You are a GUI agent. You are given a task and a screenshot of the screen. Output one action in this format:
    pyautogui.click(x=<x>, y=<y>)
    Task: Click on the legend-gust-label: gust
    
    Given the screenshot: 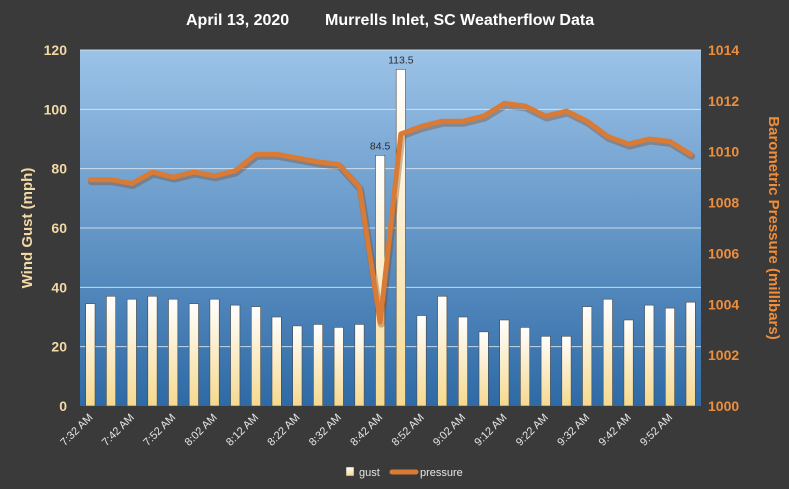 What is the action you would take?
    pyautogui.click(x=369, y=473)
    